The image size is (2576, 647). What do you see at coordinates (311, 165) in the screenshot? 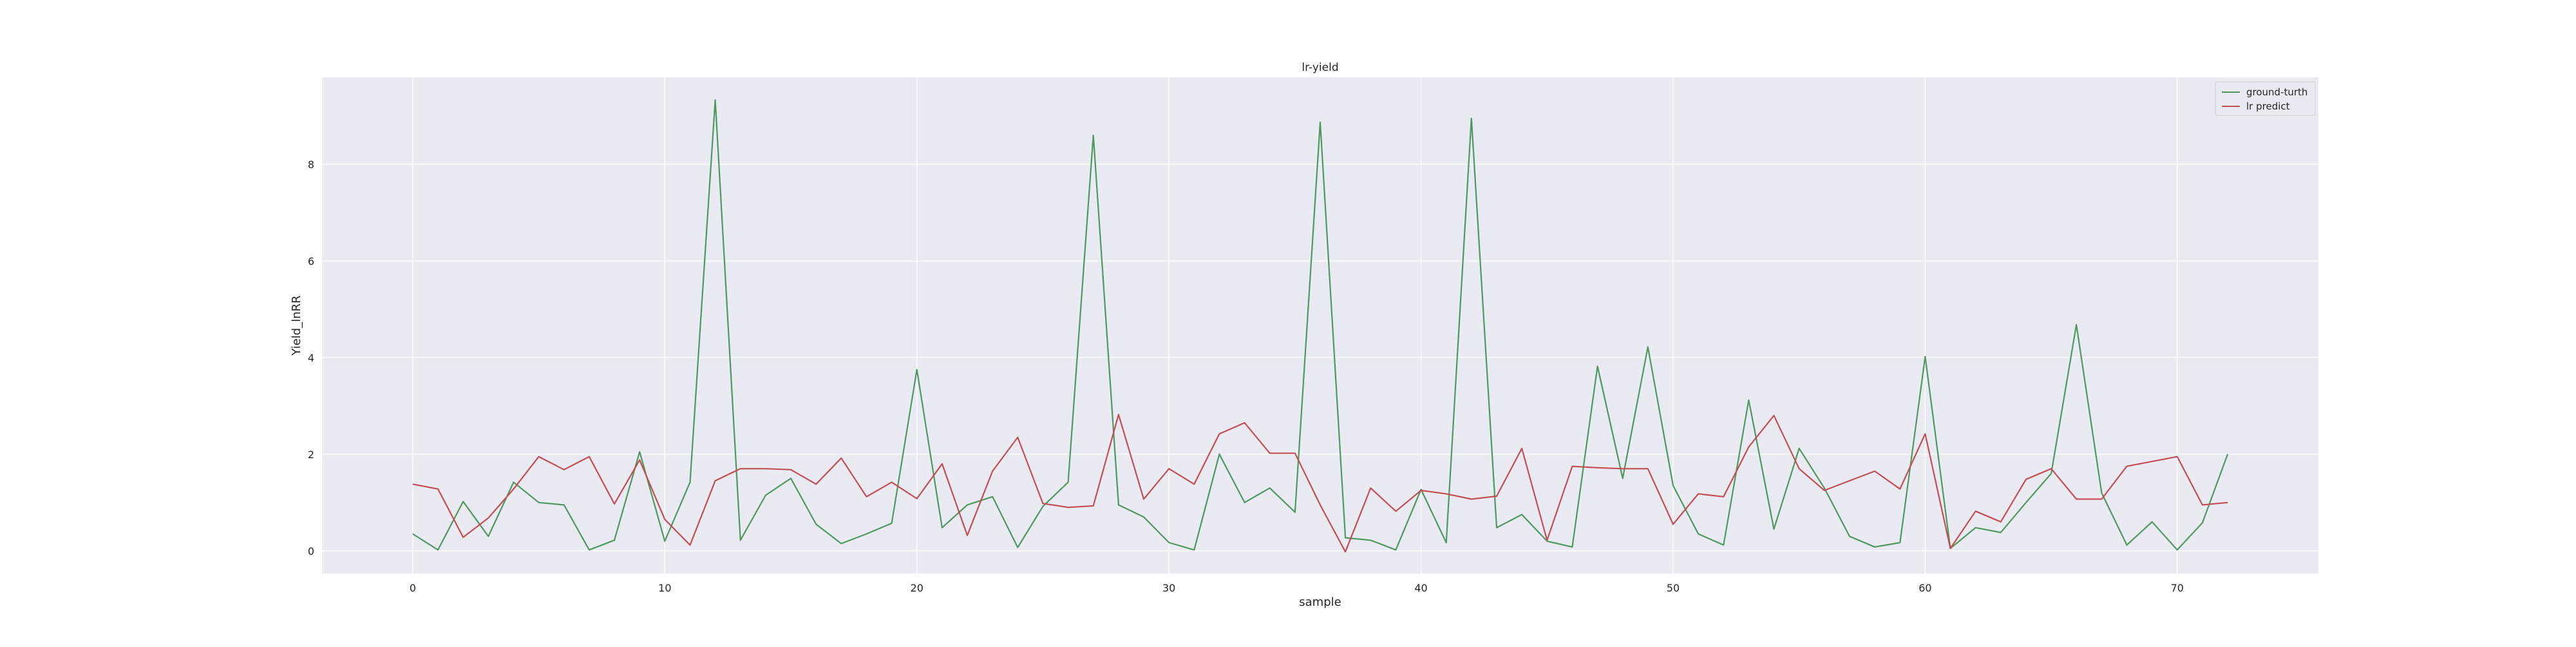
I see `y-tick-label: 8` at bounding box center [311, 165].